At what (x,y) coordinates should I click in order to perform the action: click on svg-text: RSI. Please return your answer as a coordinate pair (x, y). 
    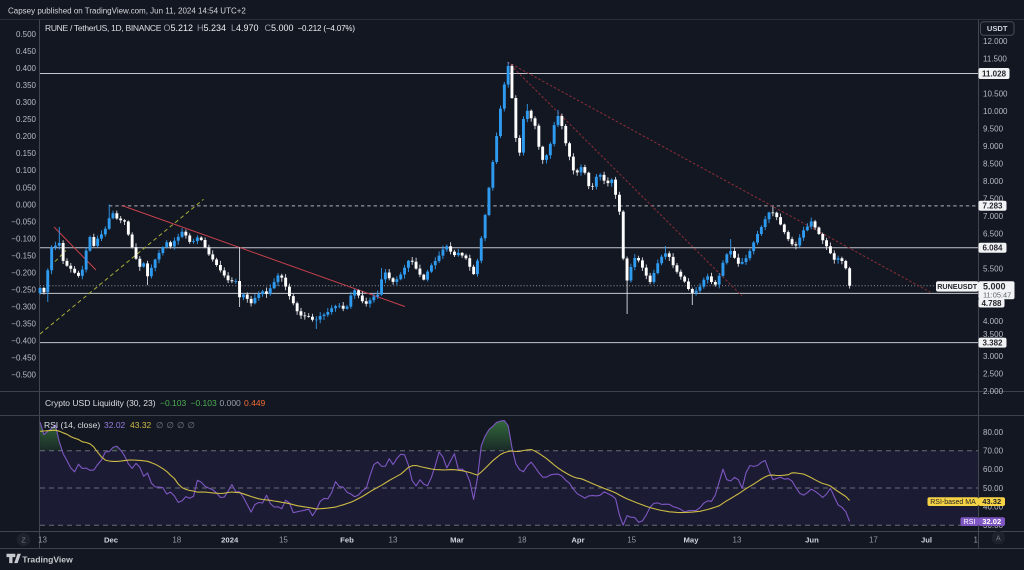
    Looking at the image, I should click on (970, 522).